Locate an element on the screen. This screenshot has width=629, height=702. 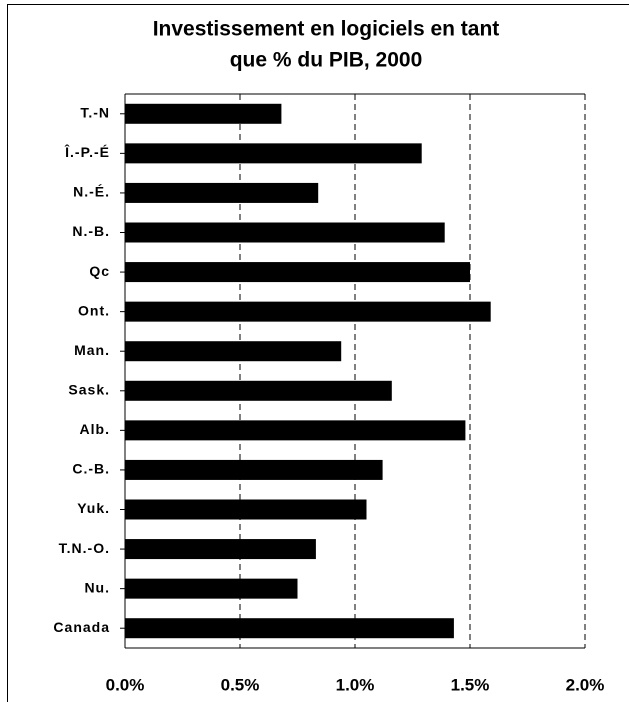
chart-title: Investissement en logiciels en tant is located at coordinates (326, 29).